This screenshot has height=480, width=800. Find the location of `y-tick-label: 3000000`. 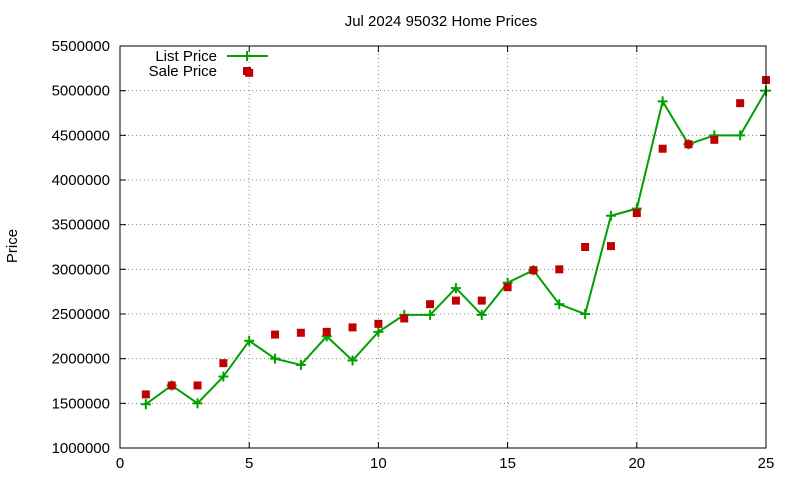

y-tick-label: 3000000 is located at coordinates (81, 269).